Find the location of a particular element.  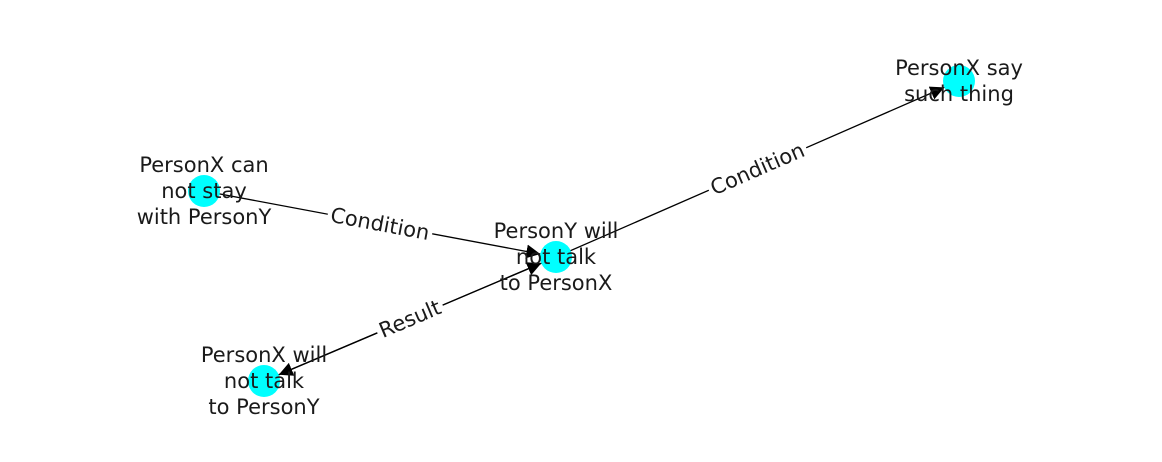

node-label: PersonX say such thing is located at coordinates (959, 81).